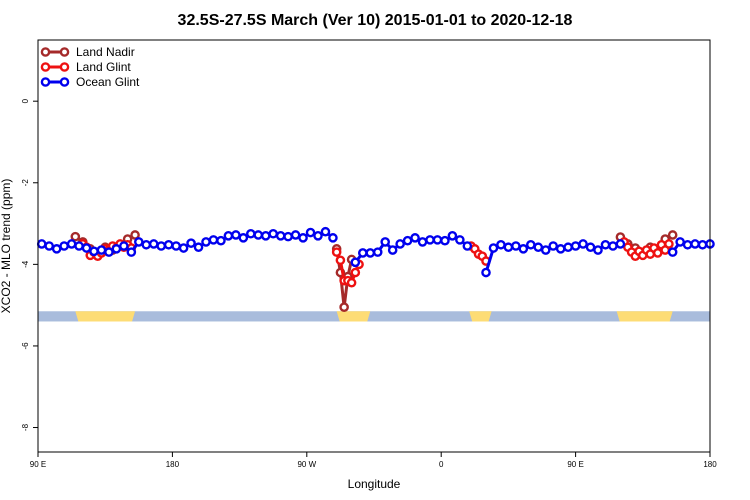 The height and width of the screenshot is (500, 750). What do you see at coordinates (373, 460) in the screenshot?
I see `x-axis: 90 E 180 90 W 0 90 E 180` at bounding box center [373, 460].